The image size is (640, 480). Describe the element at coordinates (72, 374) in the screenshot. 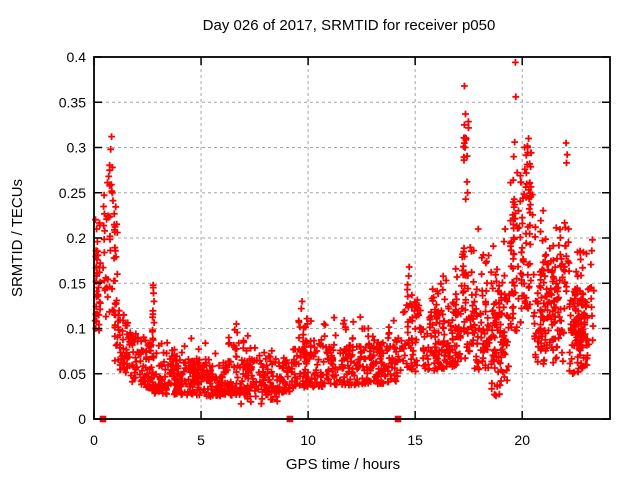

I see `y-tick-label: 0.05` at that location.